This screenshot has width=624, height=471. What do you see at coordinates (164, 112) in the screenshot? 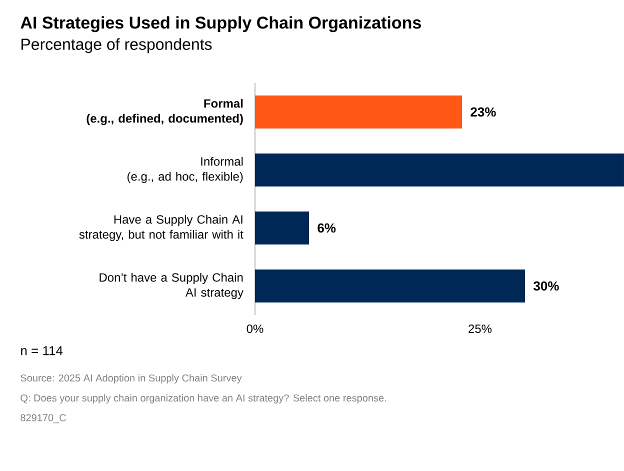
I see `y-tick-label: Formal (e.g., defined, documented)` at bounding box center [164, 112].